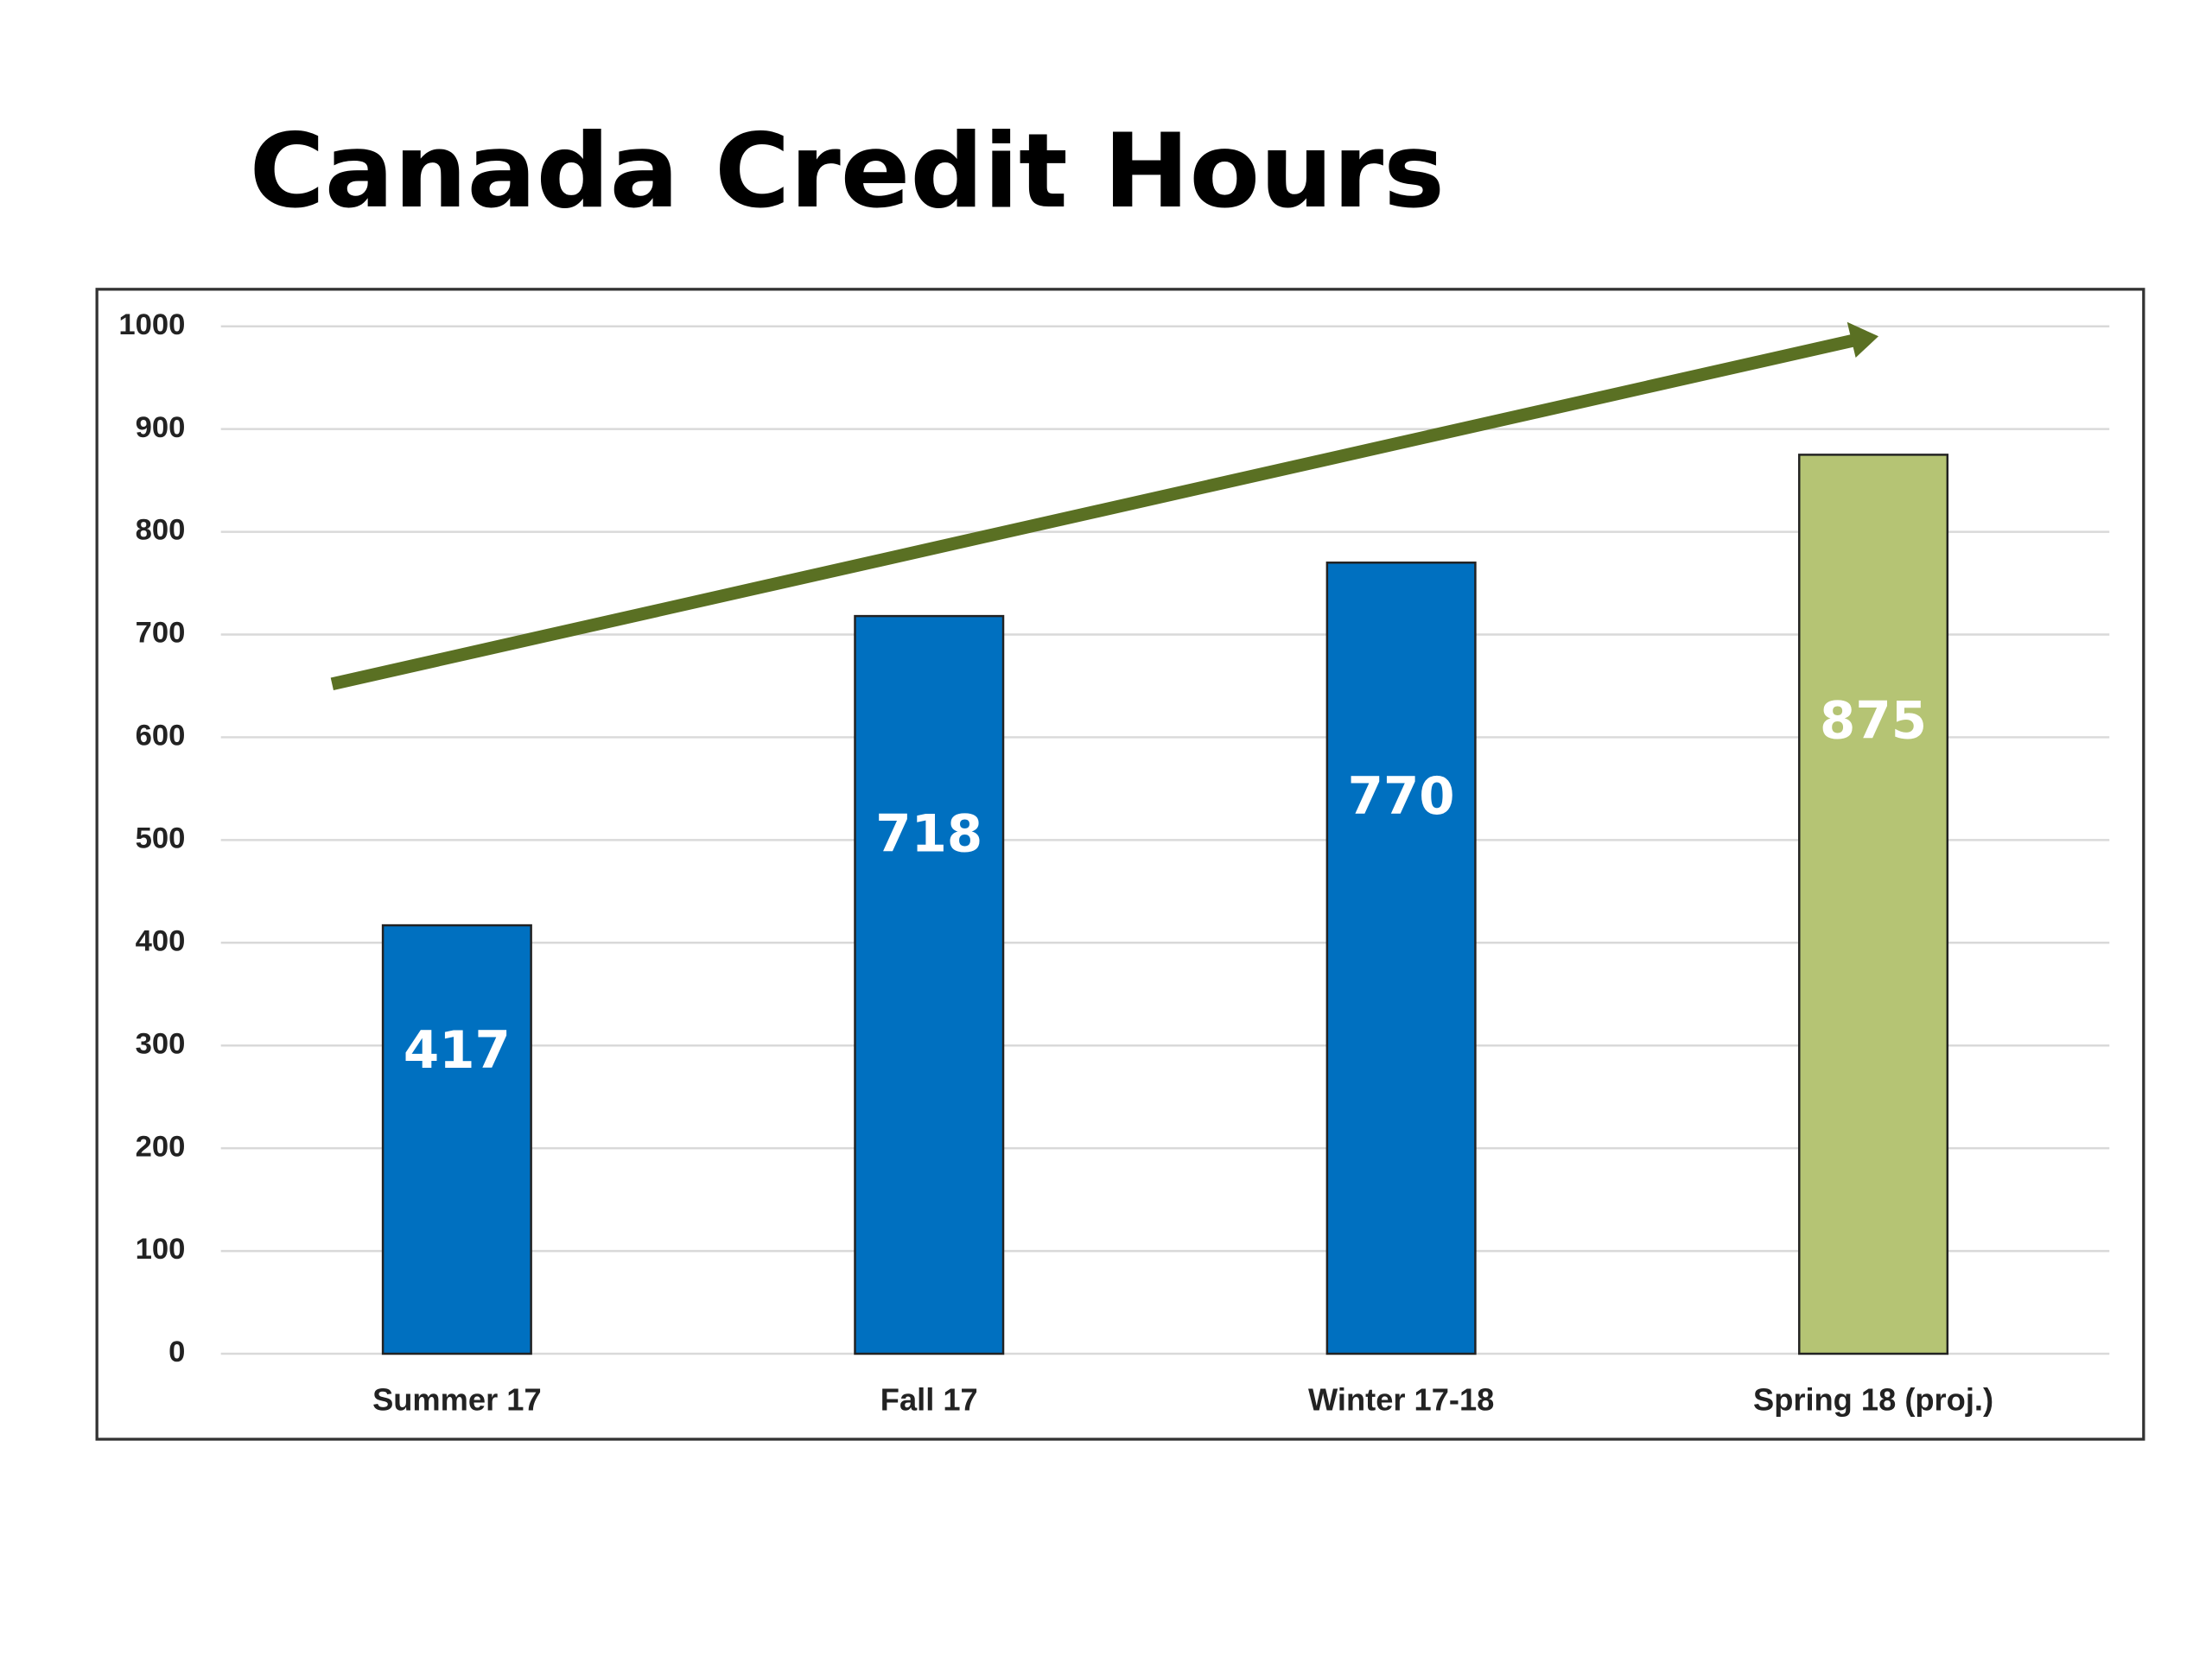 The height and width of the screenshot is (1663, 2212). I want to click on y-tick-label: 100, so click(161, 1249).